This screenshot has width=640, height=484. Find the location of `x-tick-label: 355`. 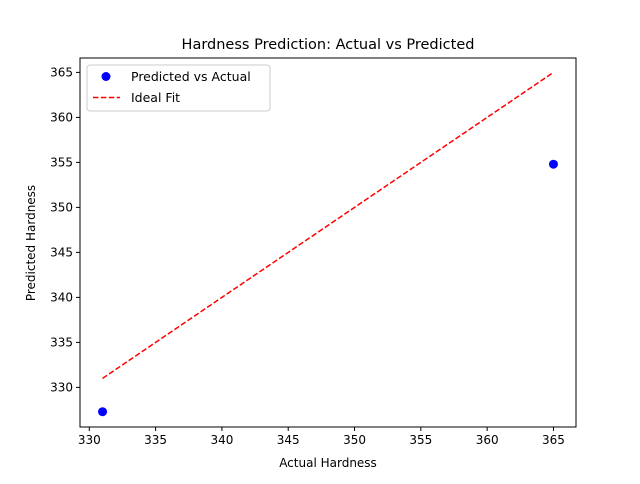

x-tick-label: 355 is located at coordinates (420, 440).